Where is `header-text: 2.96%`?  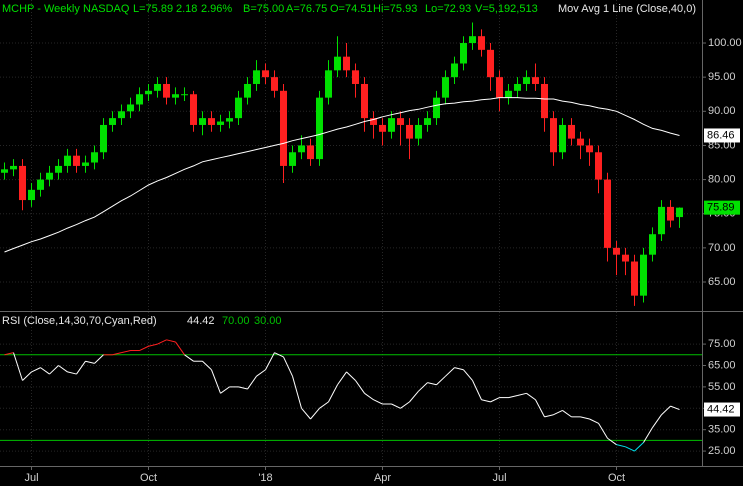 header-text: 2.96% is located at coordinates (216, 9).